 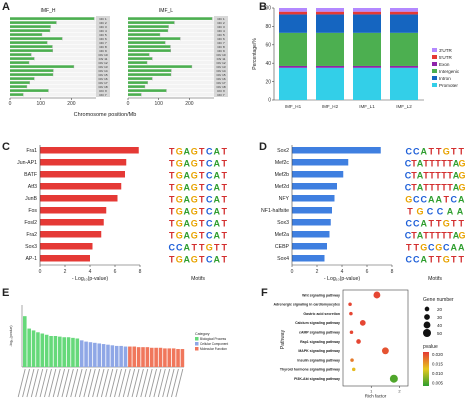 What do you see at coordinates (438, 354) in the screenshot?
I see `panel-f-color-legend-label: 0.020` at bounding box center [438, 354].